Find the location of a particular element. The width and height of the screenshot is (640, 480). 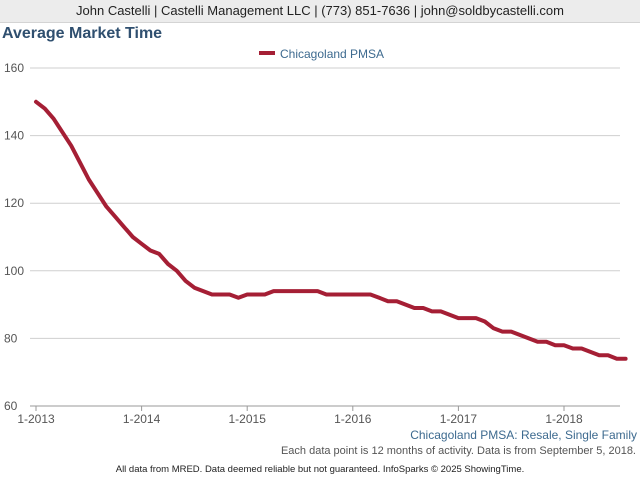

chart-title: Average Market Time is located at coordinates (82, 33).